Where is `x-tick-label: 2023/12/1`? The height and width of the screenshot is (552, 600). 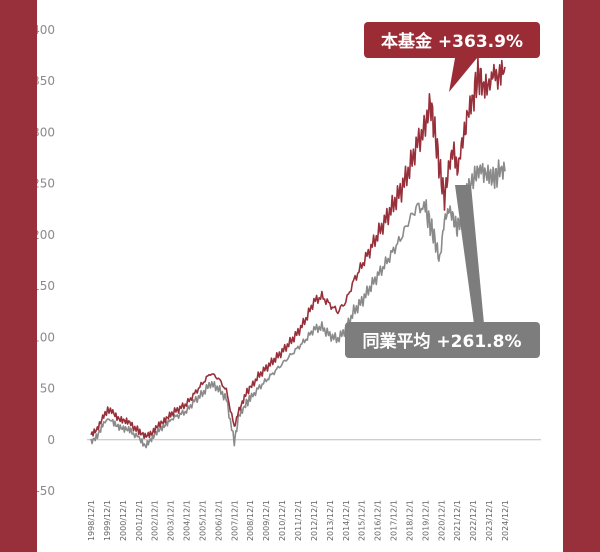 x-tick-label: 2023/12/1 is located at coordinates (489, 520).